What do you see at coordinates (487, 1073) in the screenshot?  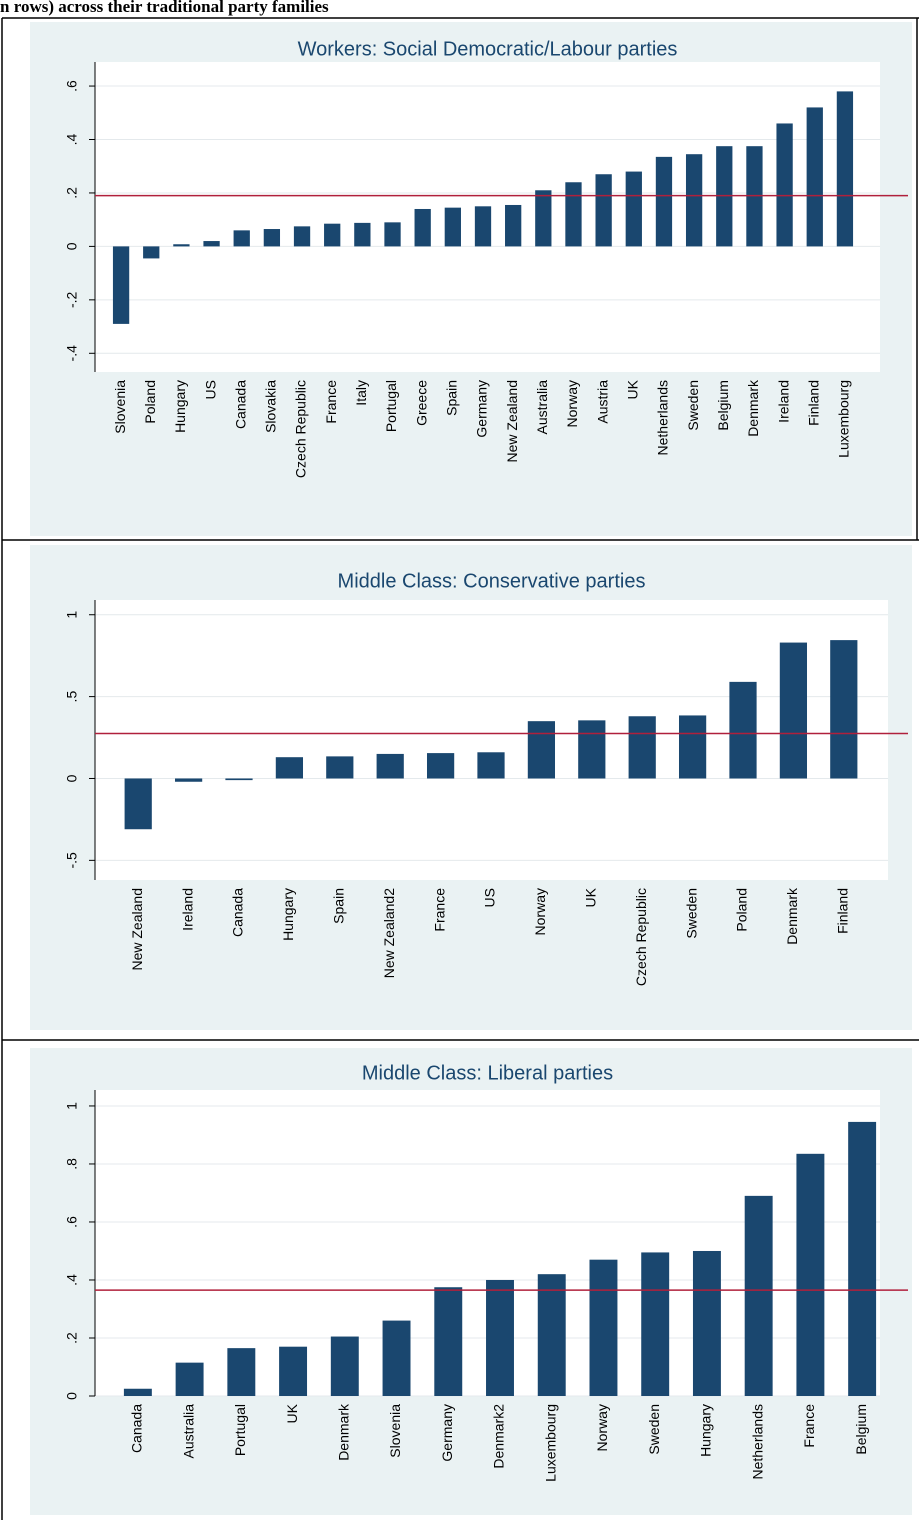 I see `chart-title: Middle Class: Liberal parties` at bounding box center [487, 1073].